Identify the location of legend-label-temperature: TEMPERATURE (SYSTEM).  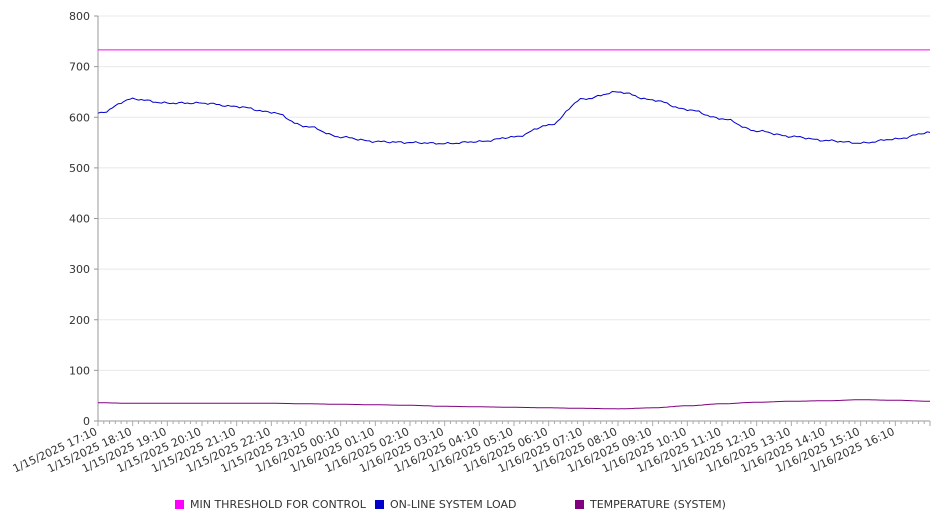
(658, 504).